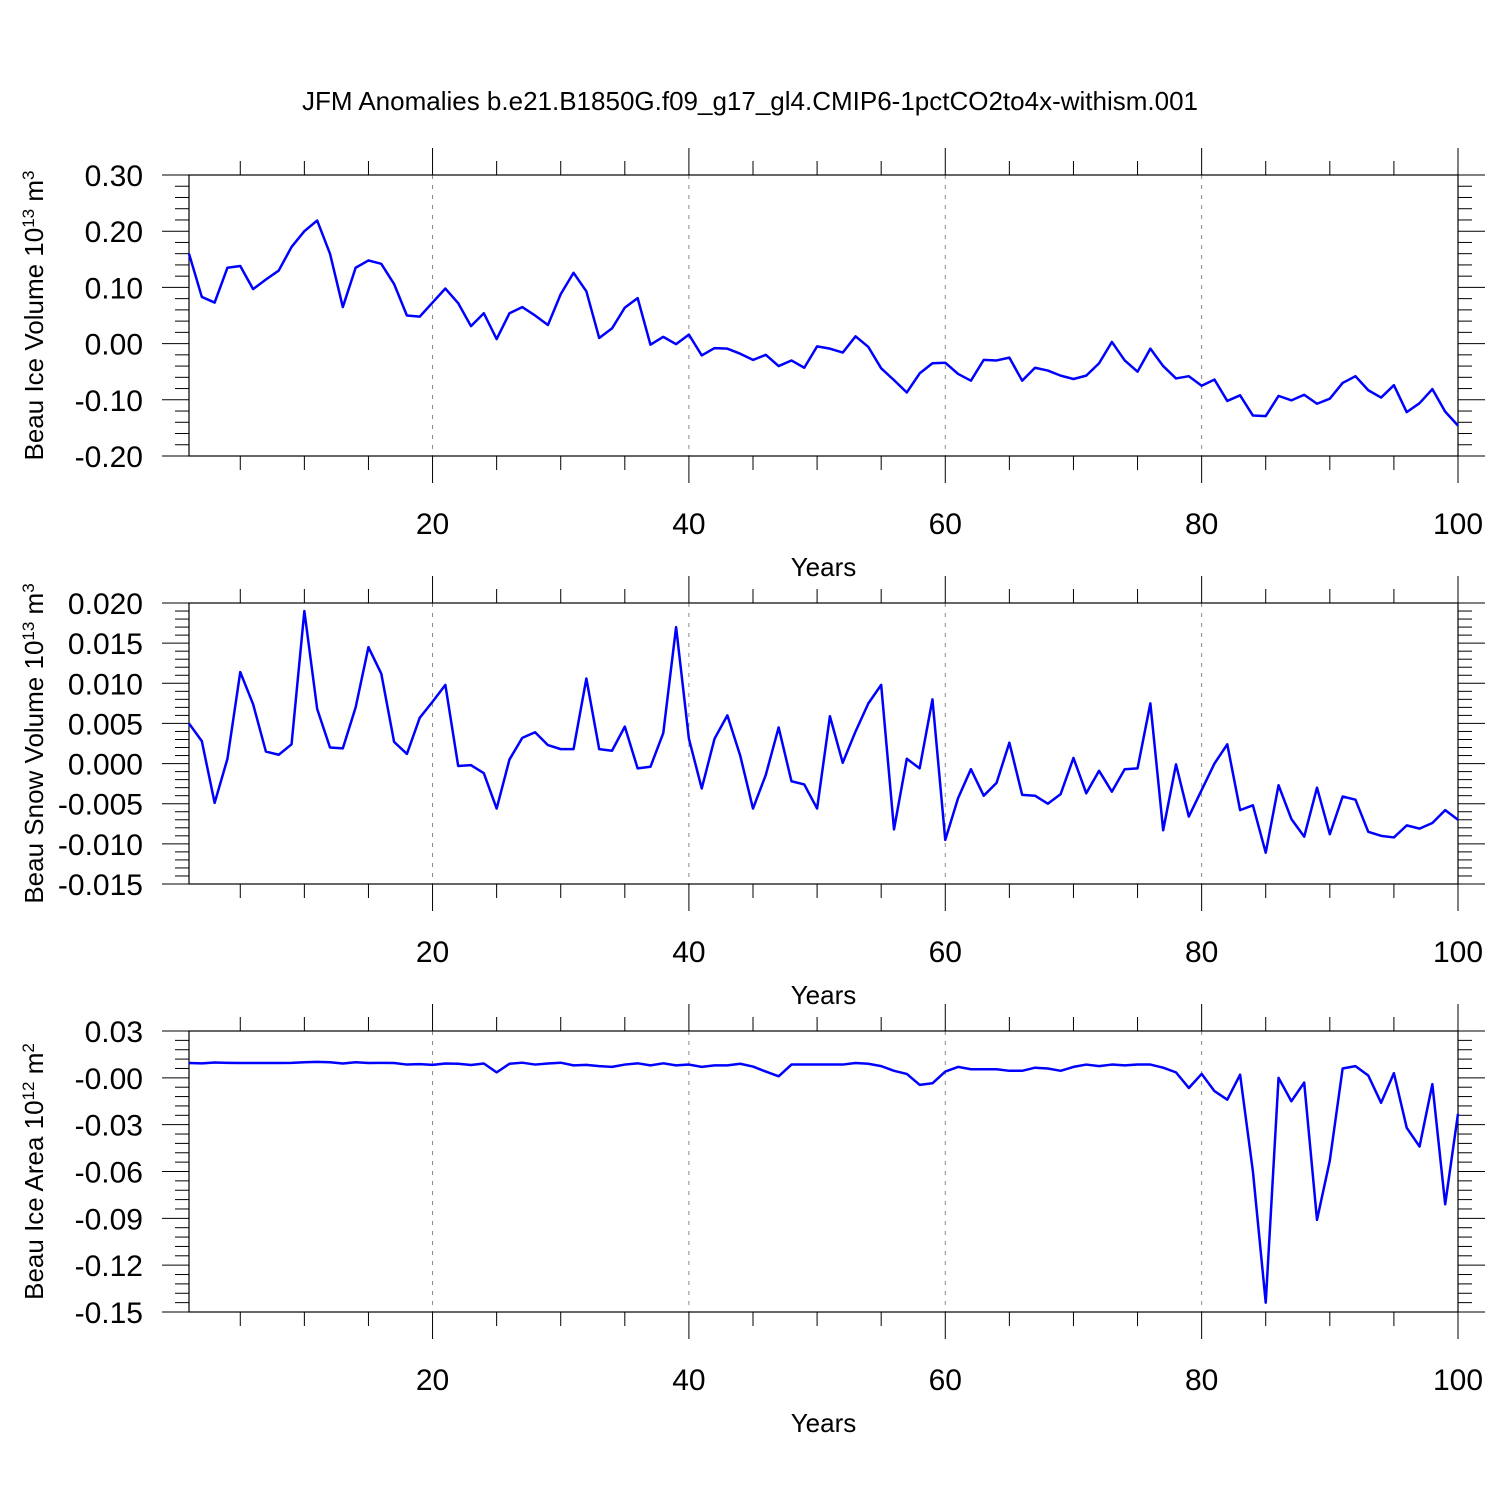 This screenshot has width=1500, height=1500. I want to click on y-tick-label: 0.10, so click(114, 288).